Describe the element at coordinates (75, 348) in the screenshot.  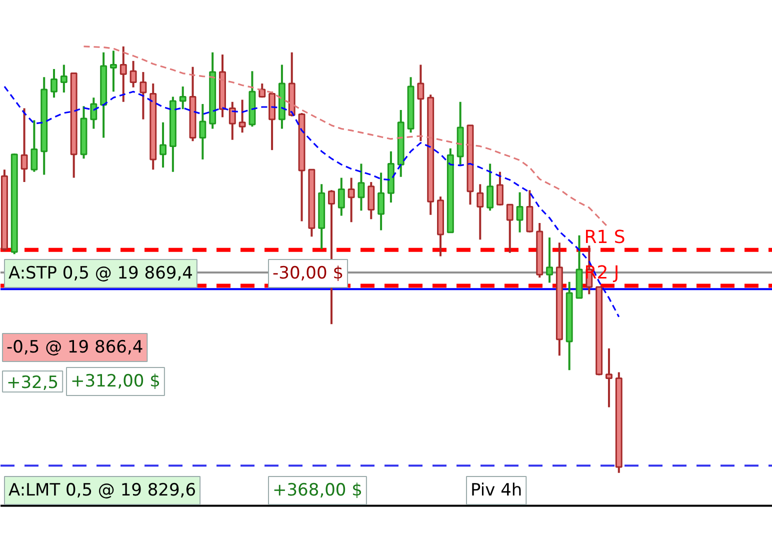
I see `annotation: -0,5 @ 19 866,4` at that location.